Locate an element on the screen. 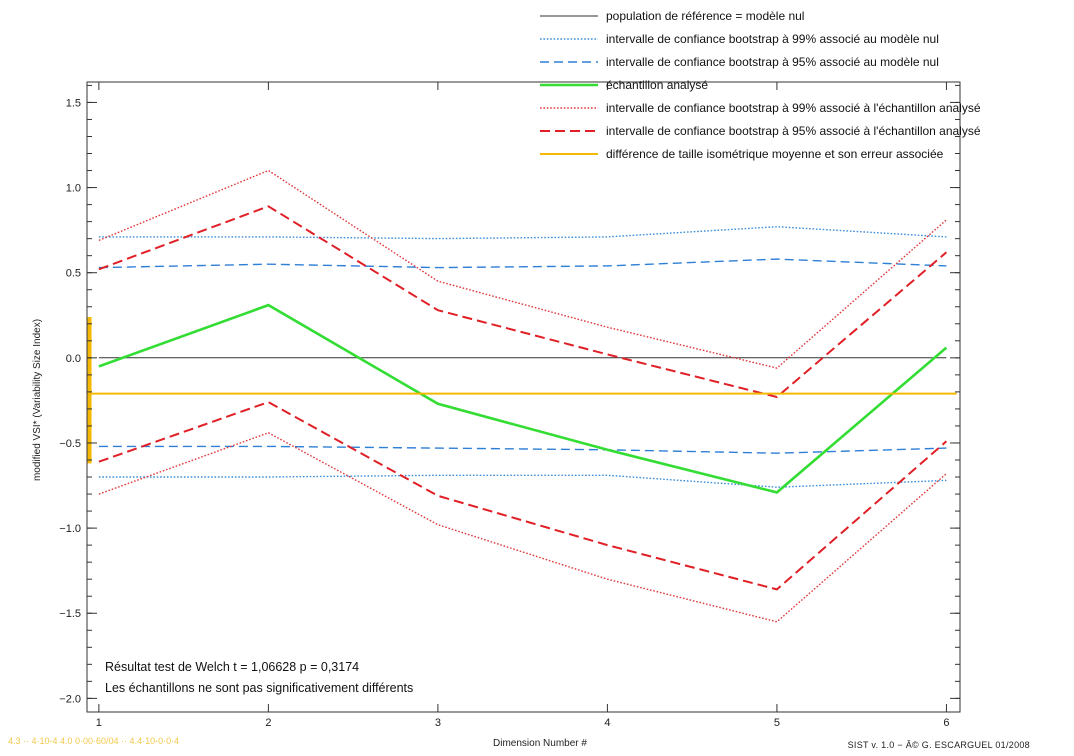 The height and width of the screenshot is (756, 1074). legend-label-3: échantillon analysé is located at coordinates (657, 85).